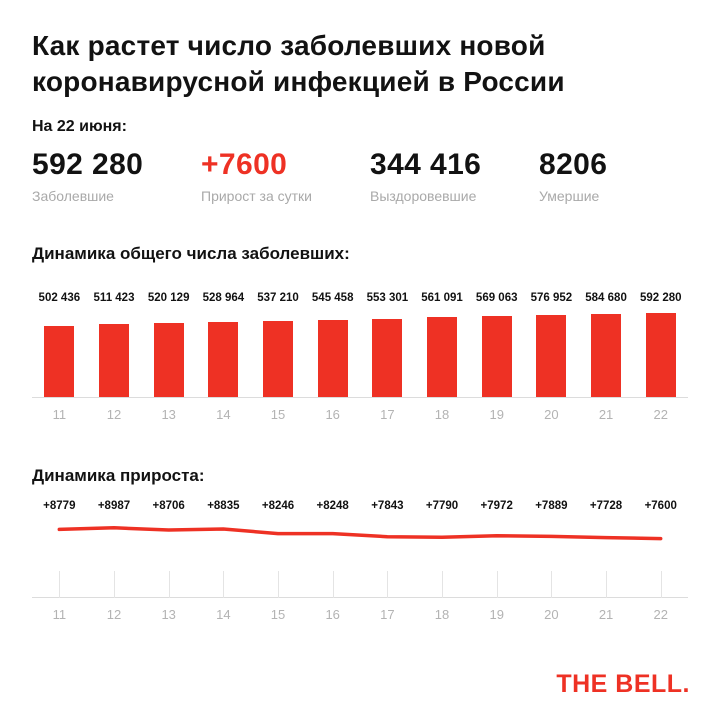 Image resolution: width=720 pixels, height=719 pixels. I want to click on stat-block: 592 280 Заболевшие, so click(116, 176).